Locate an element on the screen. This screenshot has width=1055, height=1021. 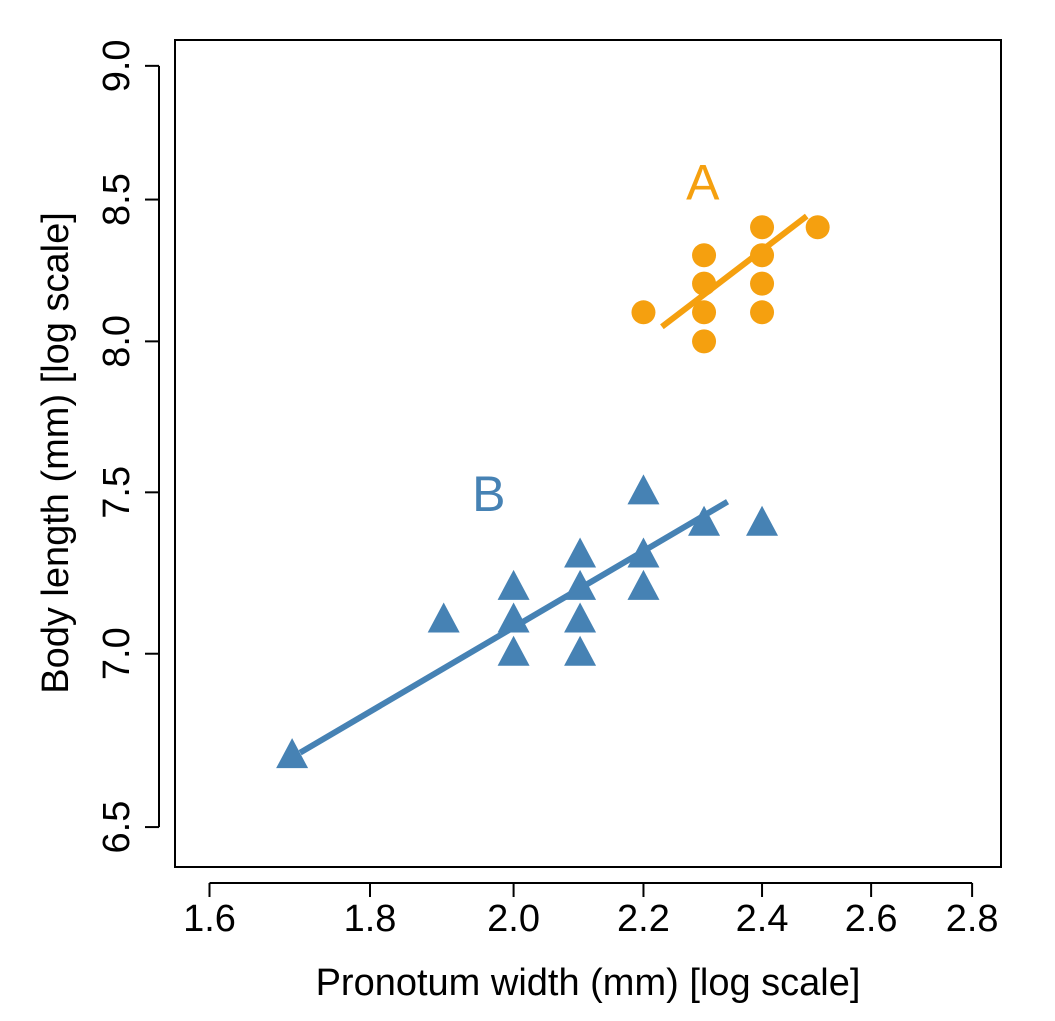
group-labels: AB is located at coordinates (596, 339).